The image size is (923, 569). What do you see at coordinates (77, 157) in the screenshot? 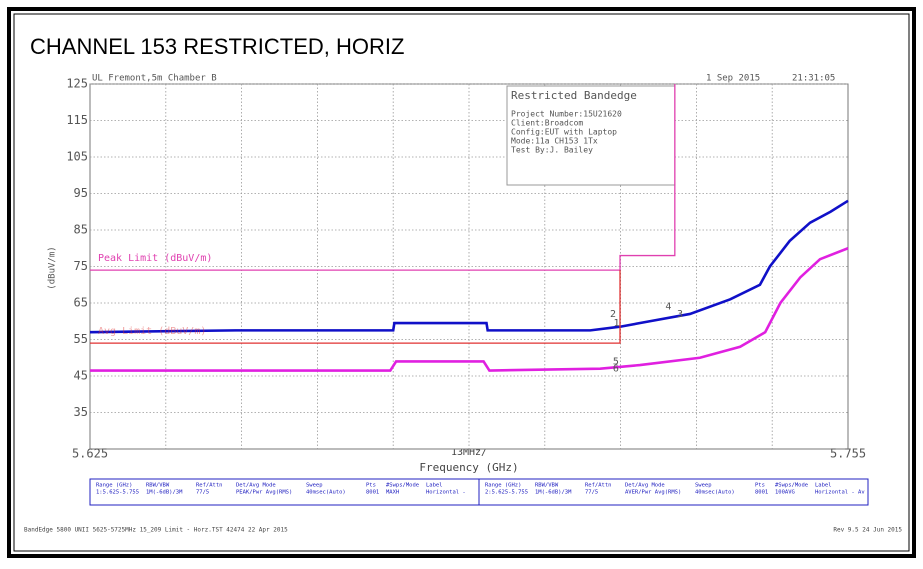
I see `y-tick-label: 105` at bounding box center [77, 157].